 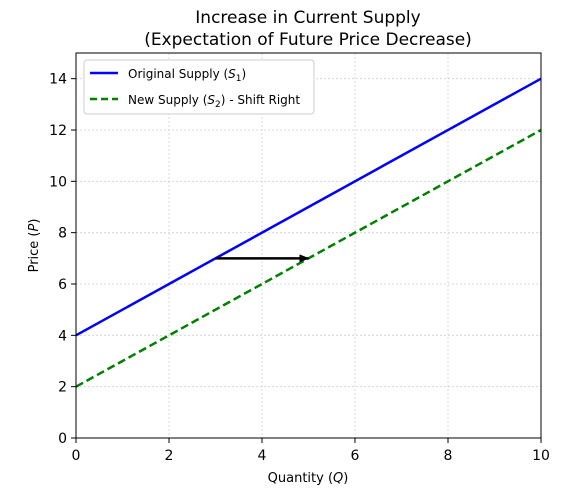 What do you see at coordinates (448, 456) in the screenshot?
I see `x-tick-label: 8` at bounding box center [448, 456].